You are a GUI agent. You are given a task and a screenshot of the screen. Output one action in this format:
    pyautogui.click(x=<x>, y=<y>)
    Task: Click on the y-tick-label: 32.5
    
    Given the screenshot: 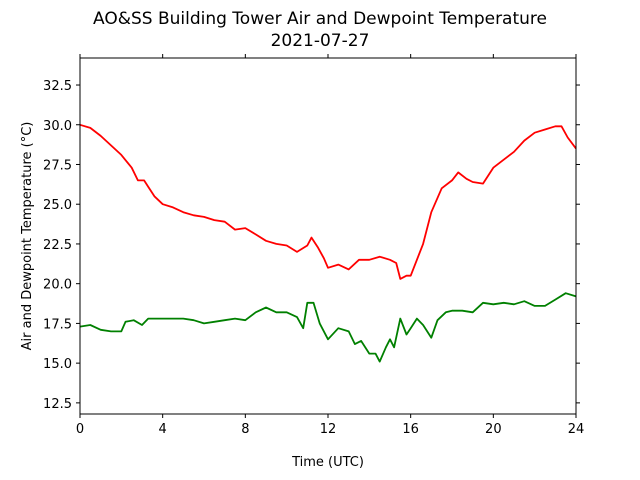 What is the action you would take?
    pyautogui.click(x=57, y=86)
    